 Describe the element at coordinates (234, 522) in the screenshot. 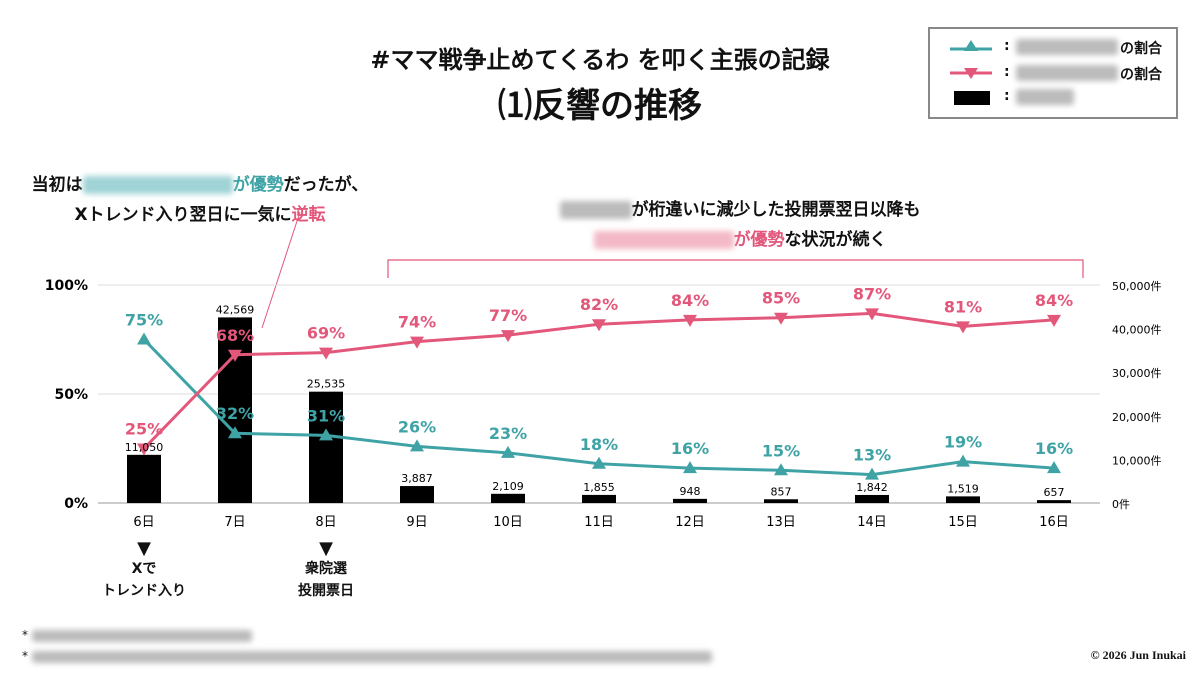

I see `x-tick-label: 7日` at that location.